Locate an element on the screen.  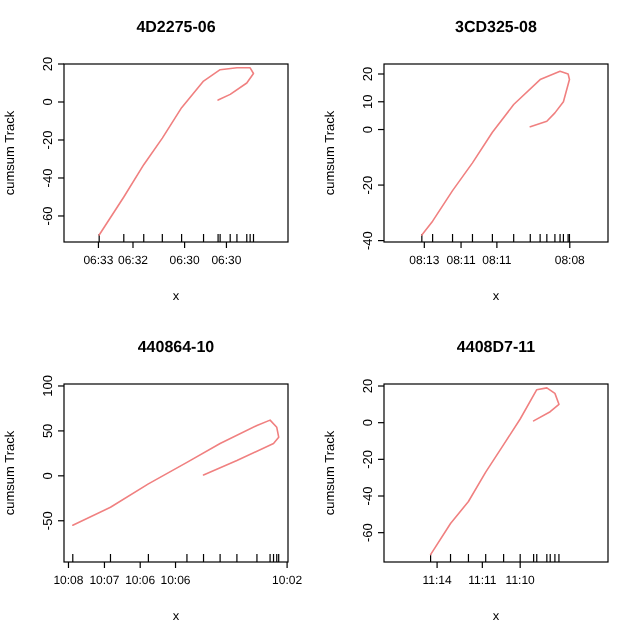
chart-title: 440864-10 is located at coordinates (176, 347).